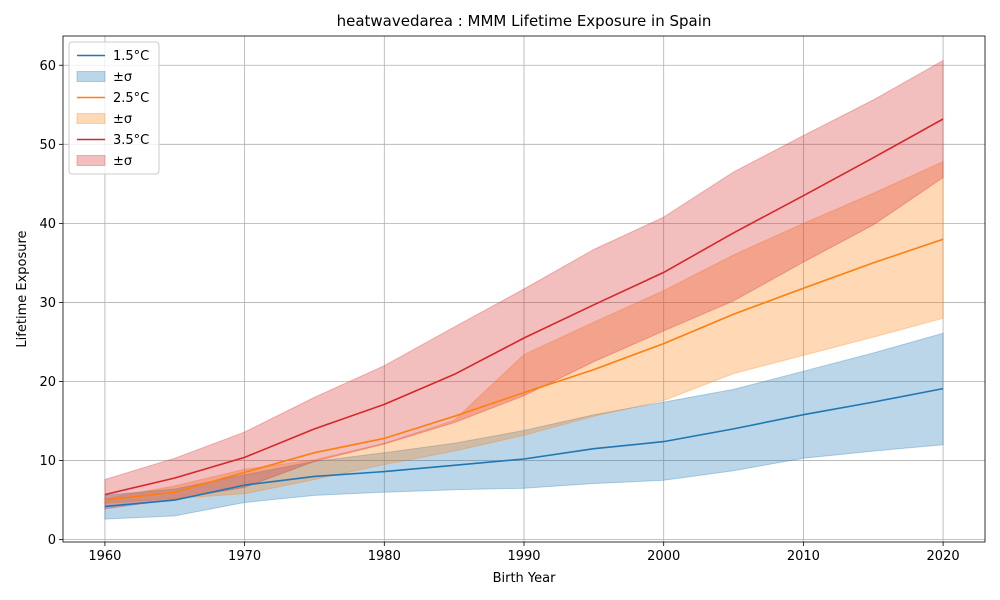 Image resolution: width=1000 pixels, height=600 pixels. Describe the element at coordinates (943, 556) in the screenshot. I see `x-tick-label: 2020` at that location.